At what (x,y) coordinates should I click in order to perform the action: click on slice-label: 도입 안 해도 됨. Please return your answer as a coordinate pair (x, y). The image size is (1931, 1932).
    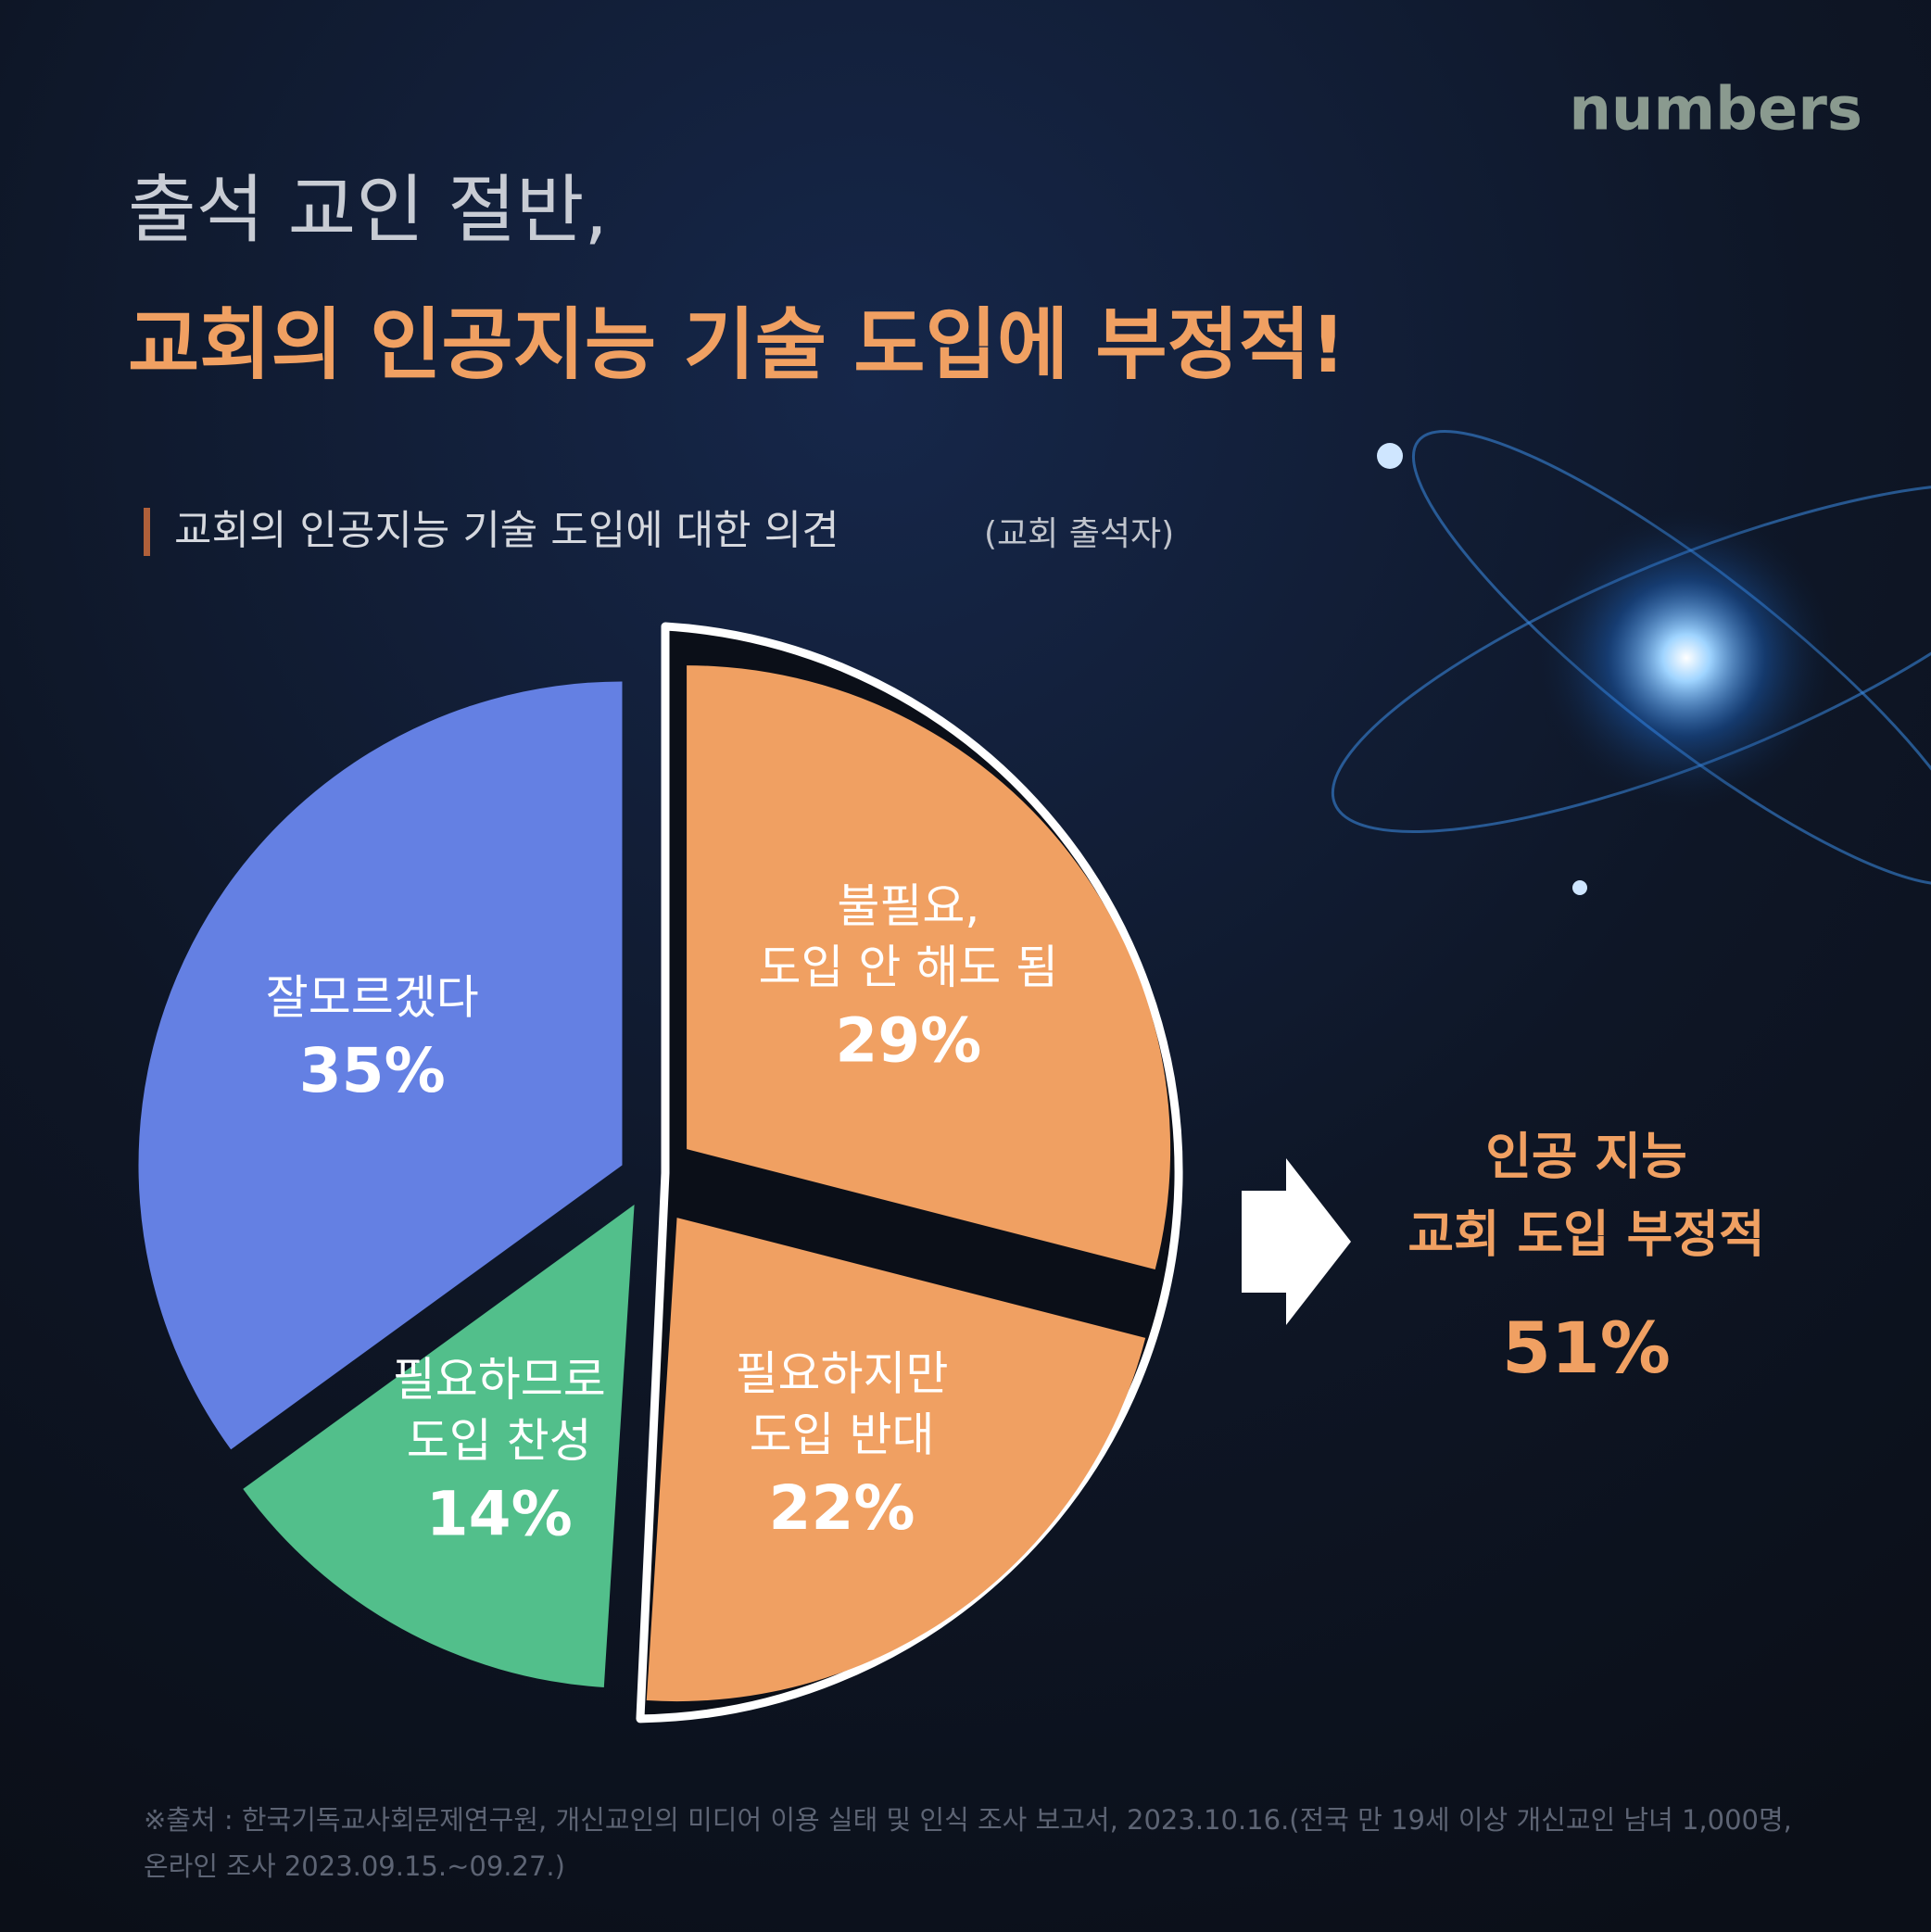
    Looking at the image, I should click on (908, 967).